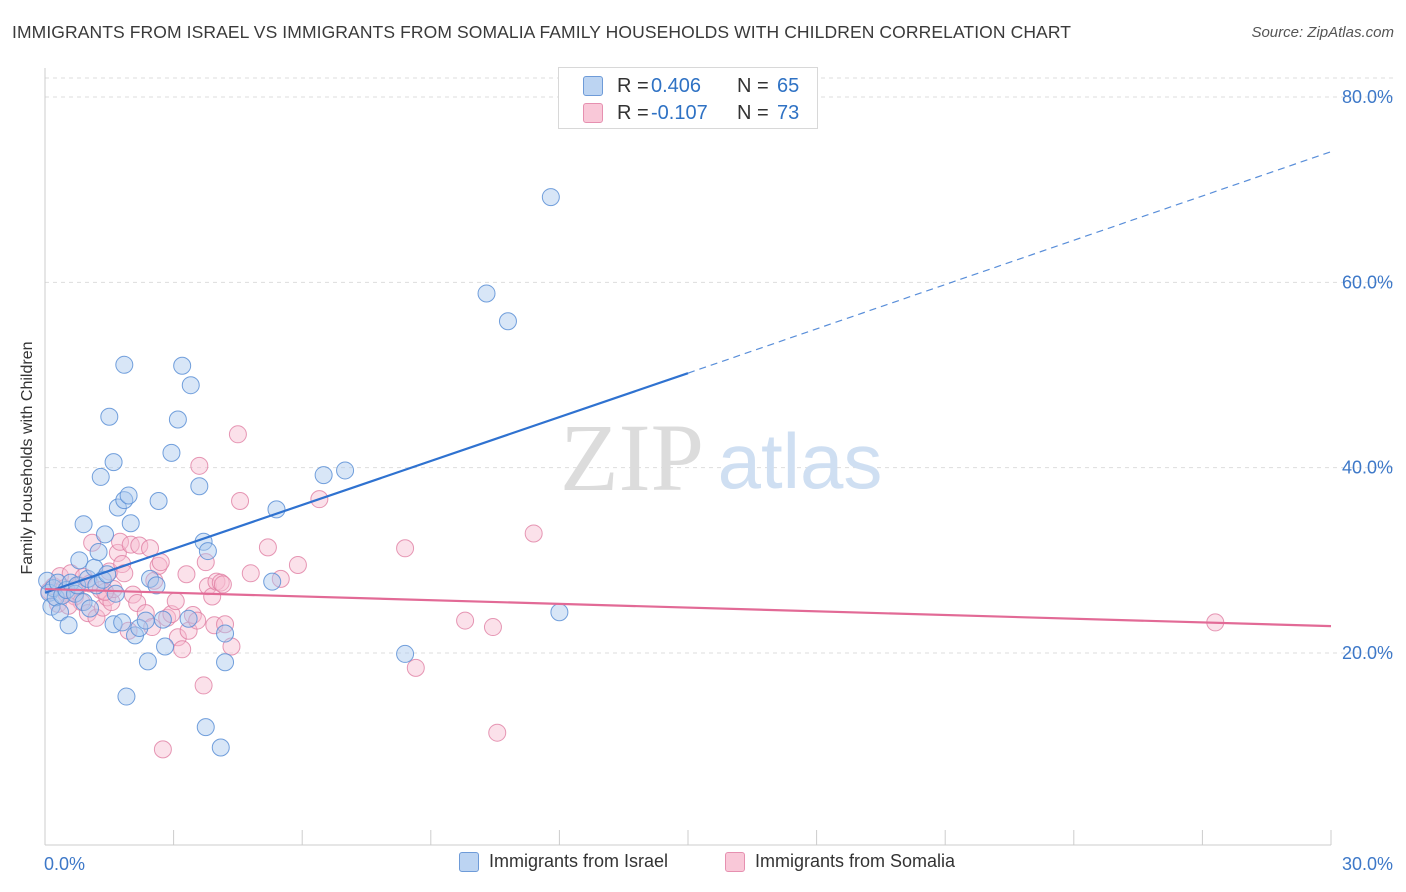  What do you see at coordinates (1367, 653) in the screenshot?
I see `y-tick-label: 20.0%` at bounding box center [1367, 653].